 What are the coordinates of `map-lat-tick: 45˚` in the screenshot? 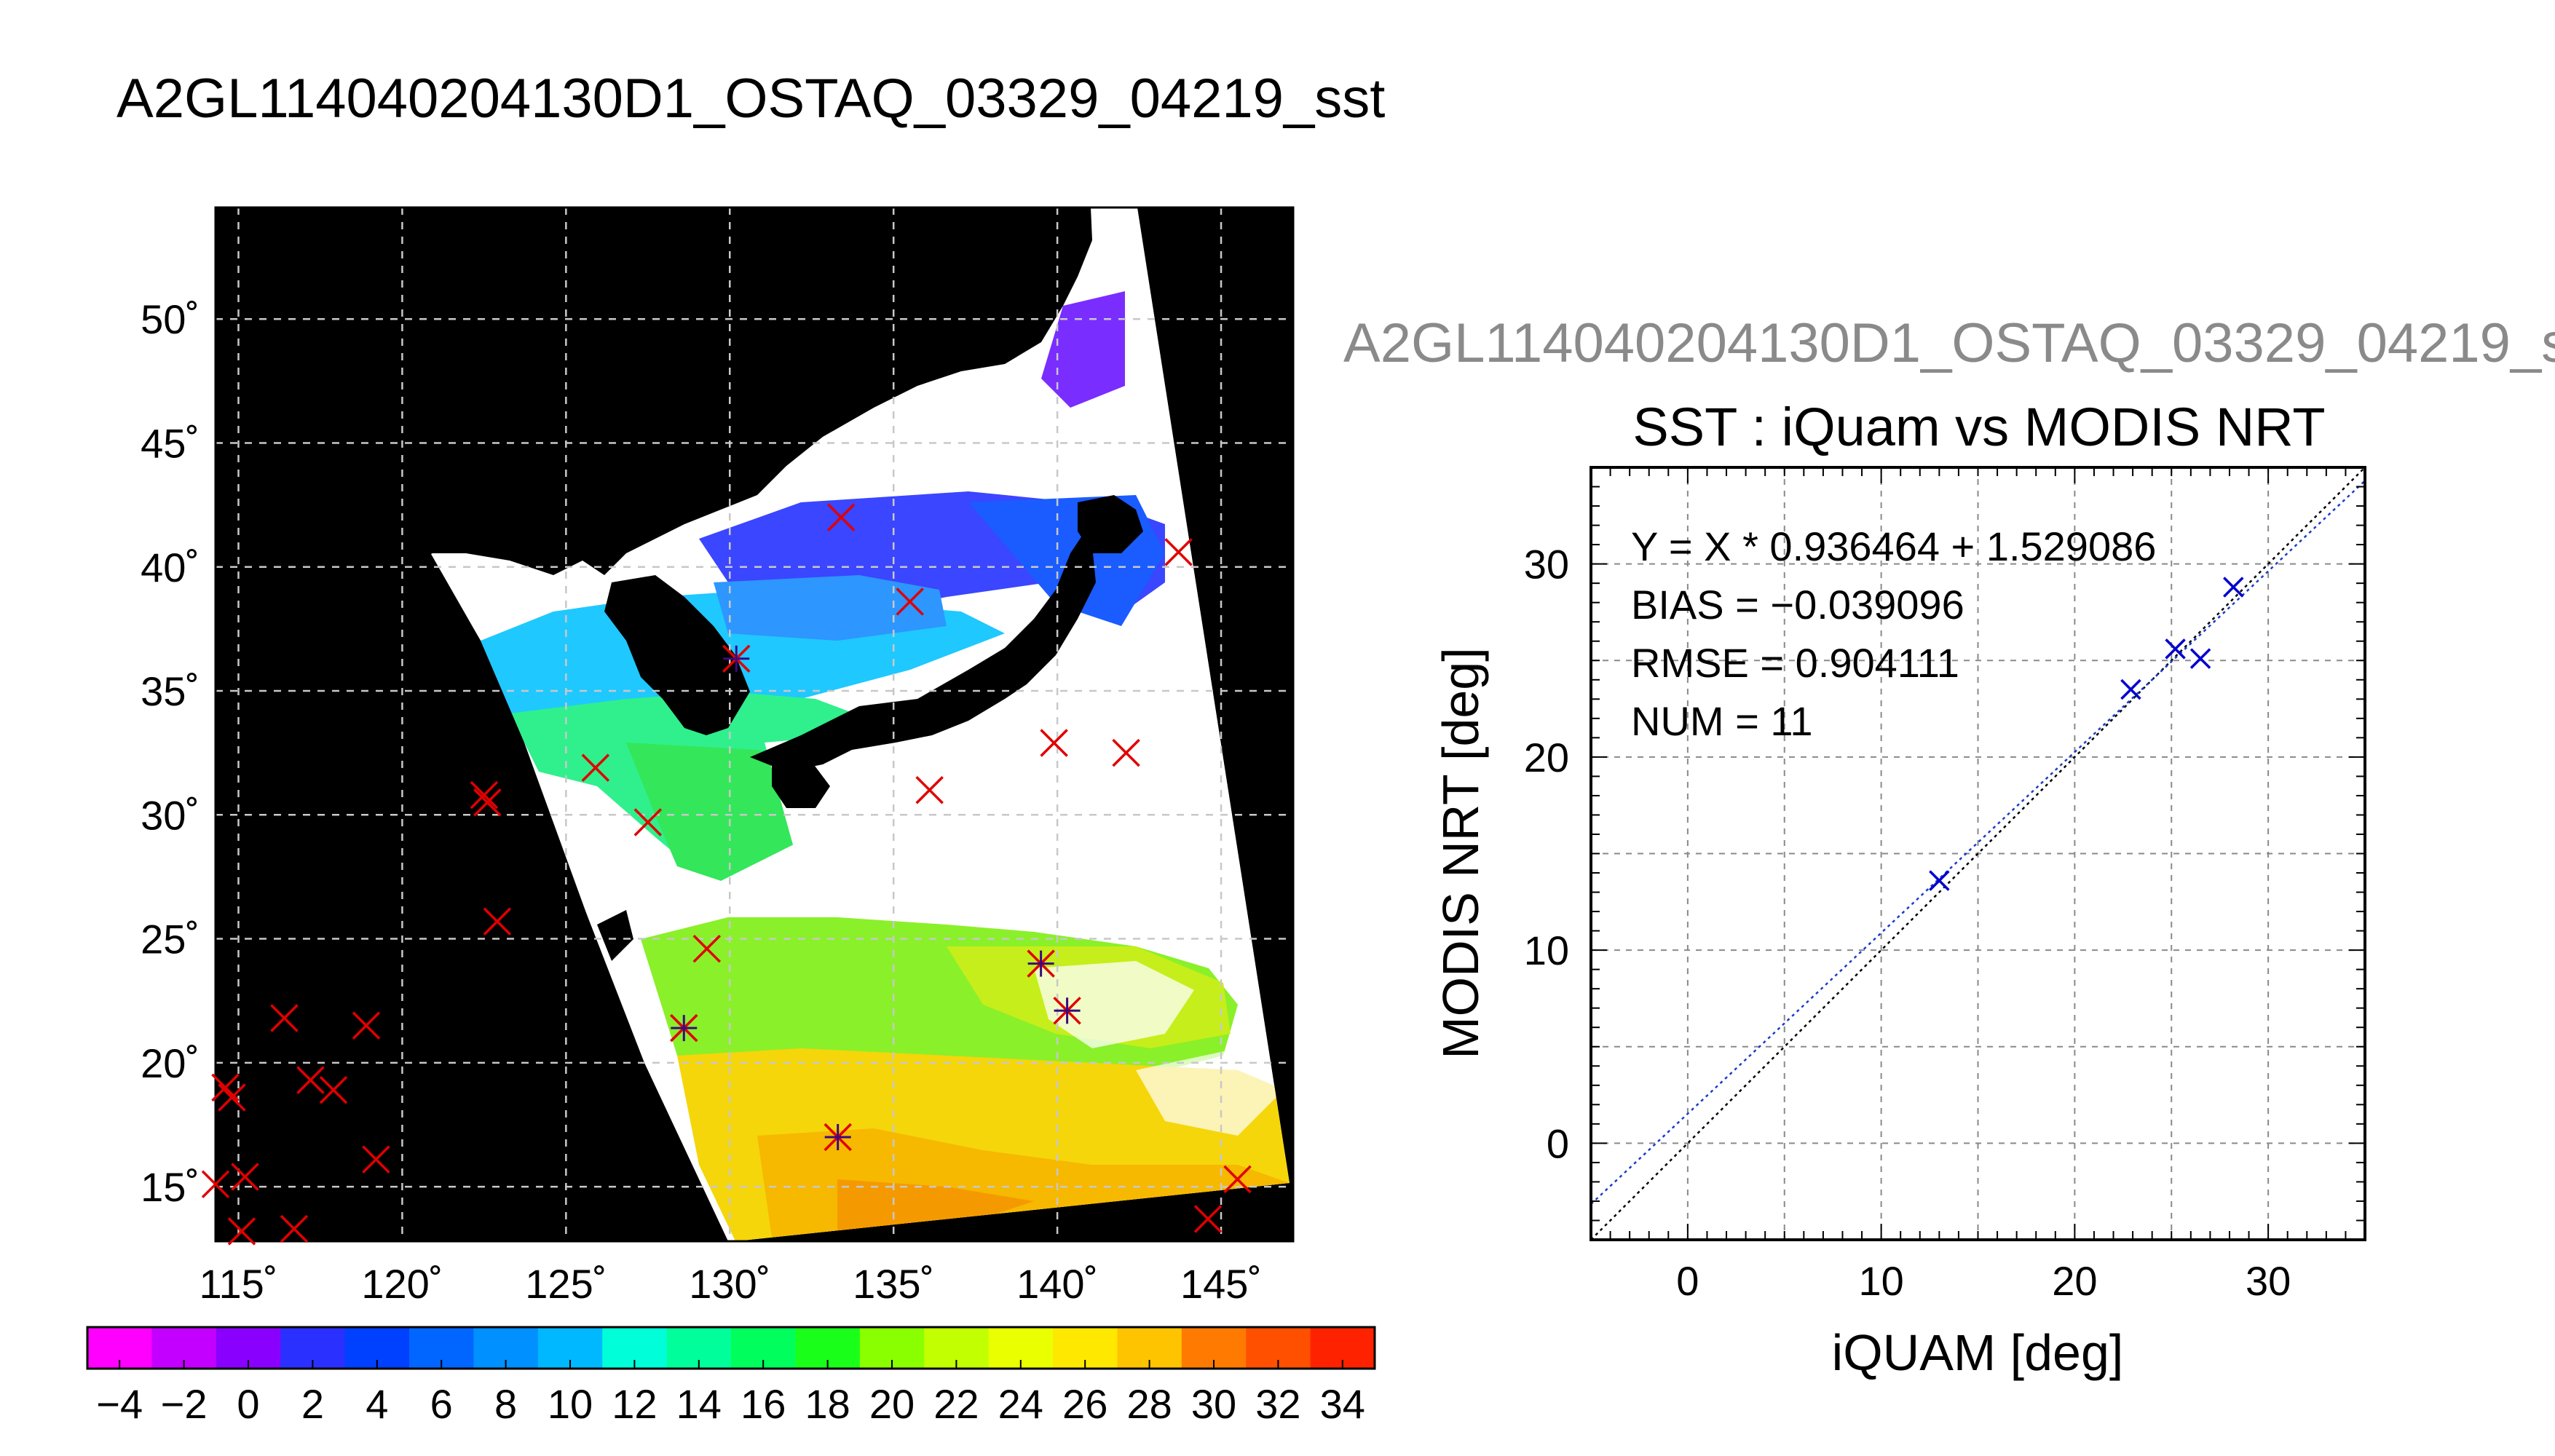 It's located at (170, 444).